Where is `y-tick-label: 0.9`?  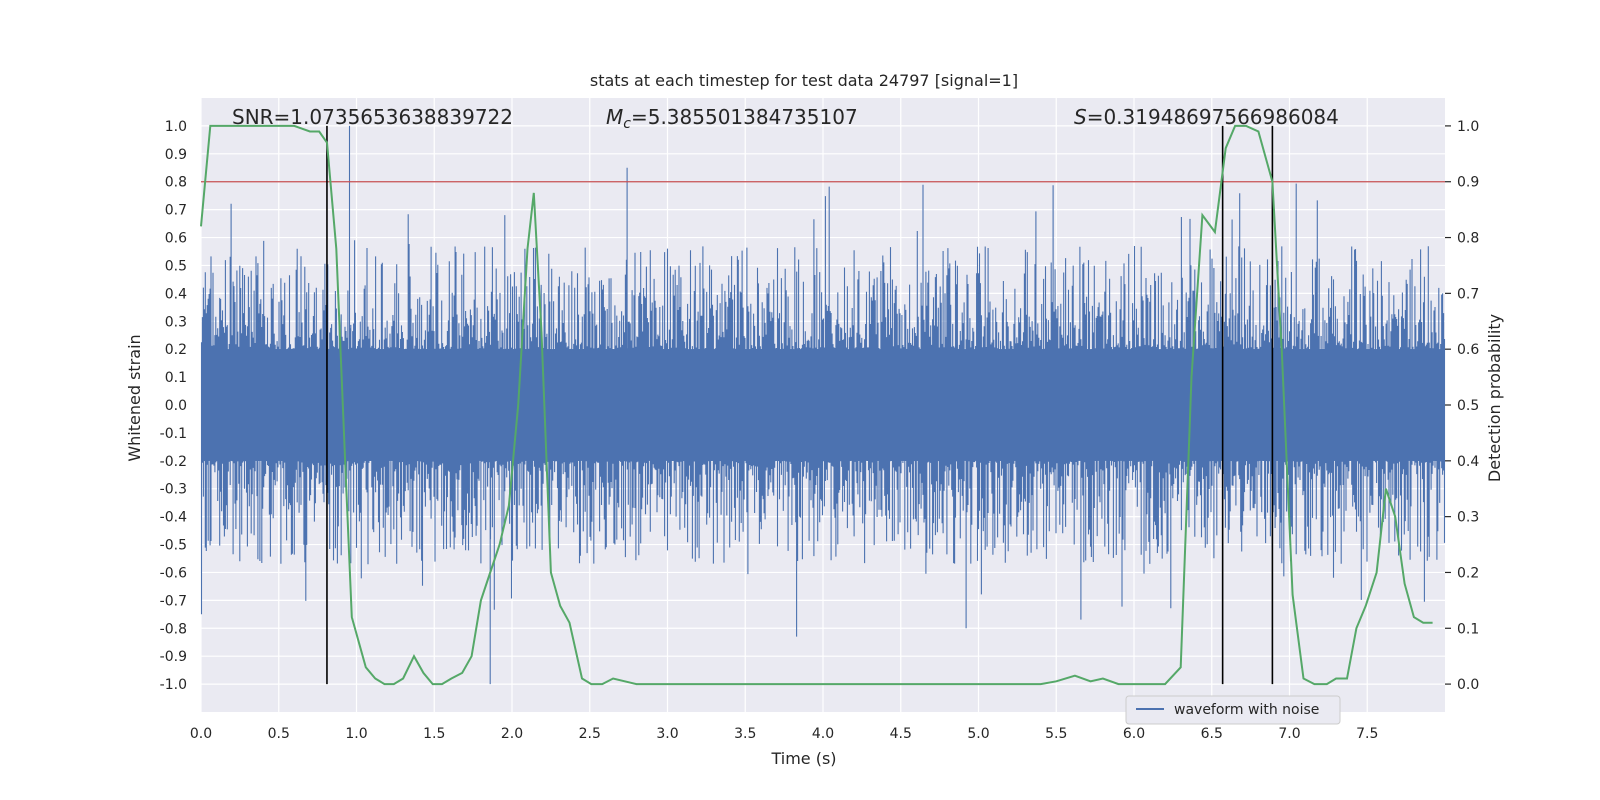 y-tick-label: 0.9 is located at coordinates (176, 155).